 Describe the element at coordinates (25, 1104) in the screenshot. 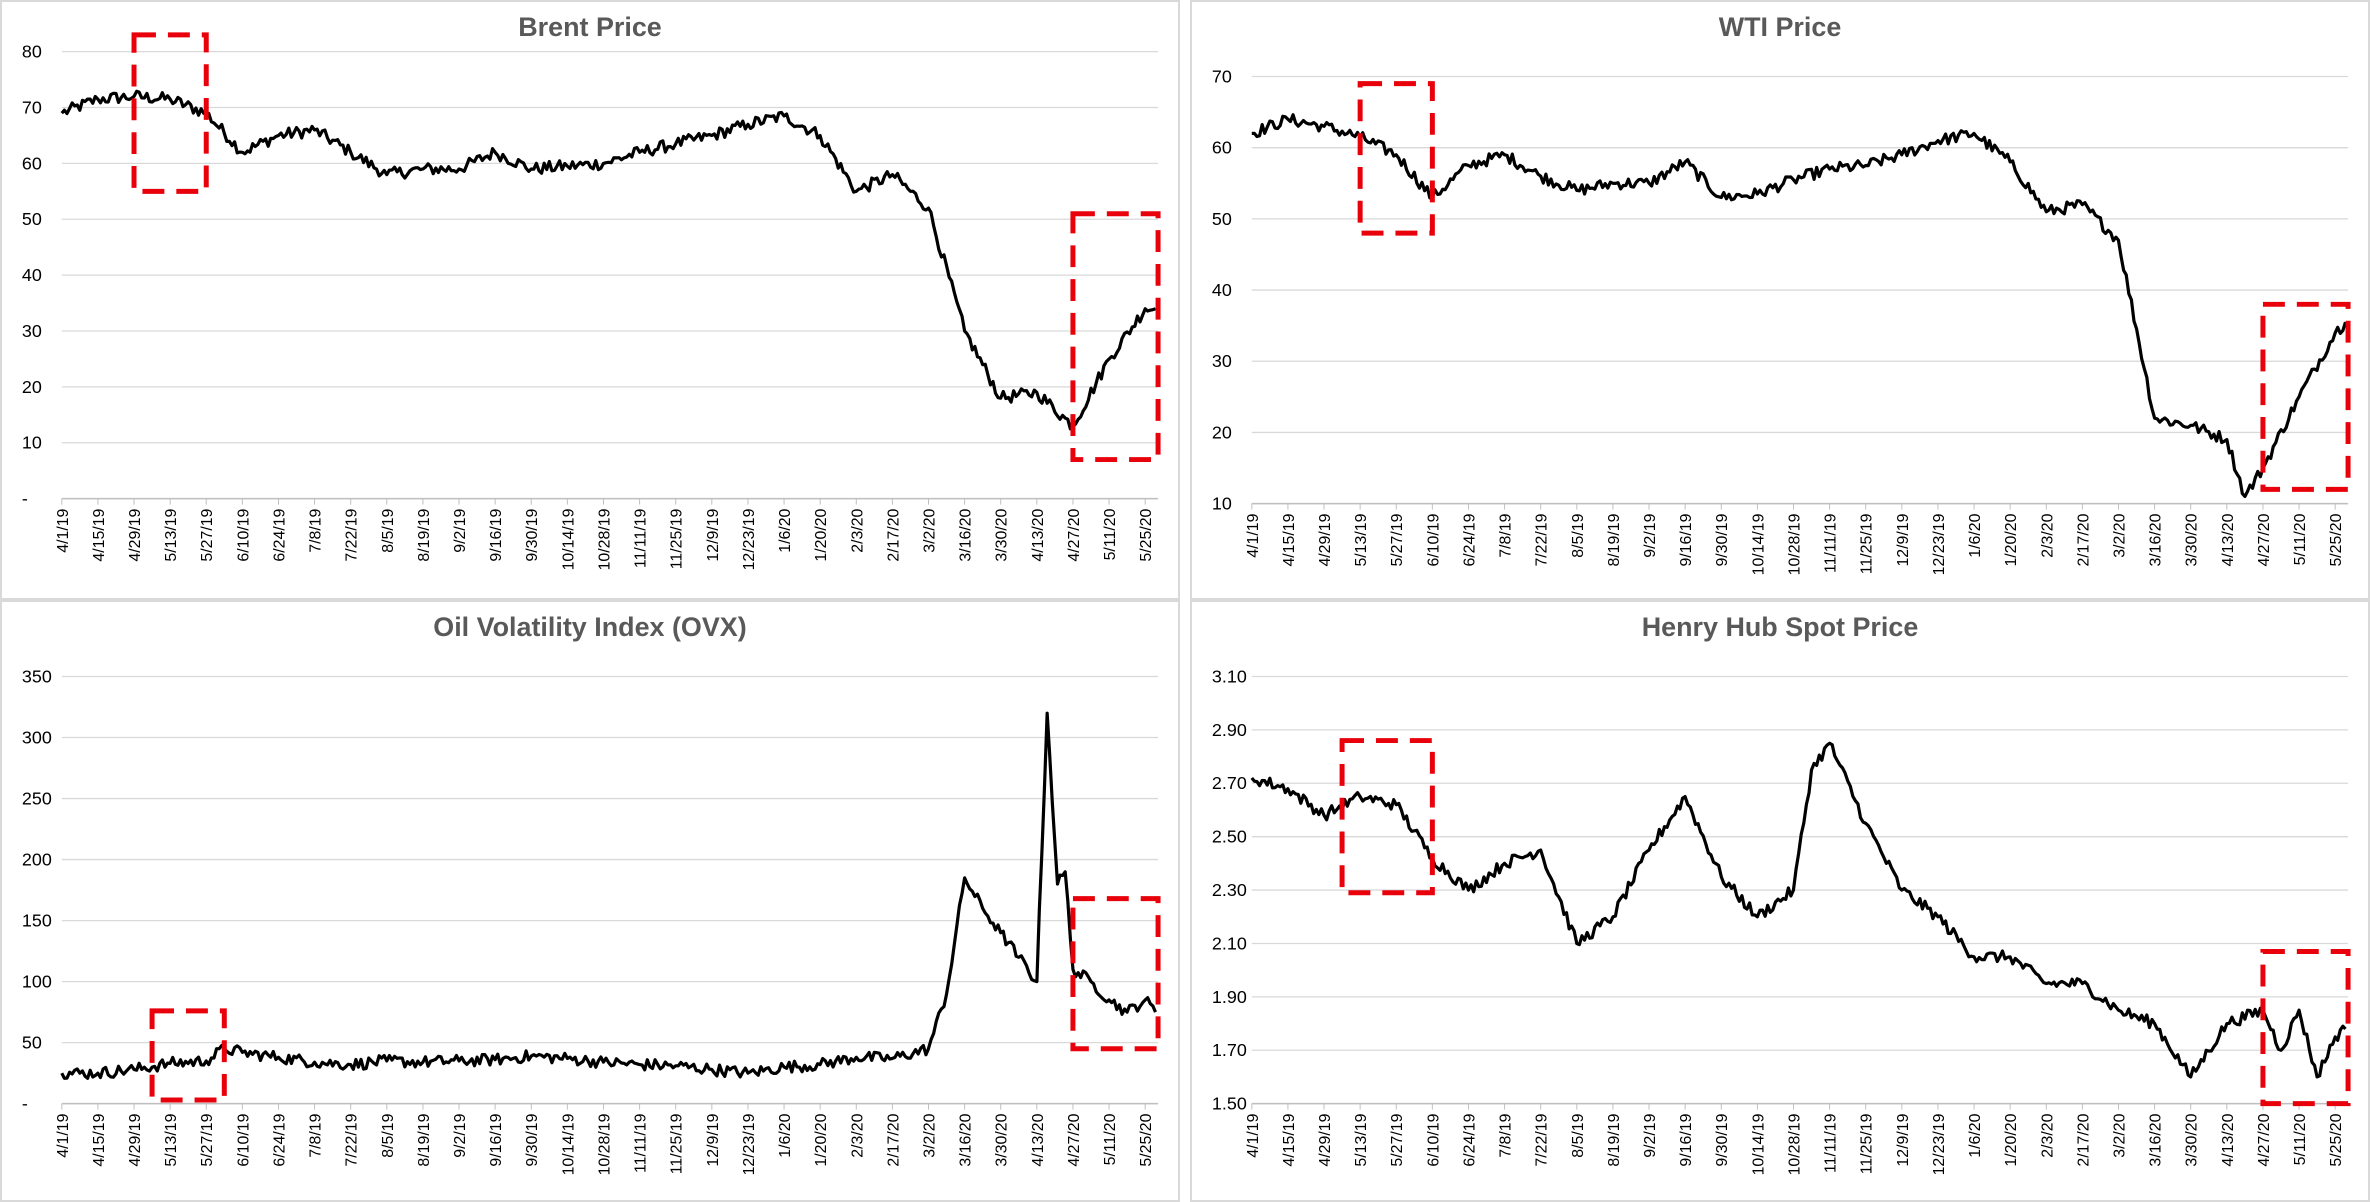

I see `y-tick-label: -` at that location.